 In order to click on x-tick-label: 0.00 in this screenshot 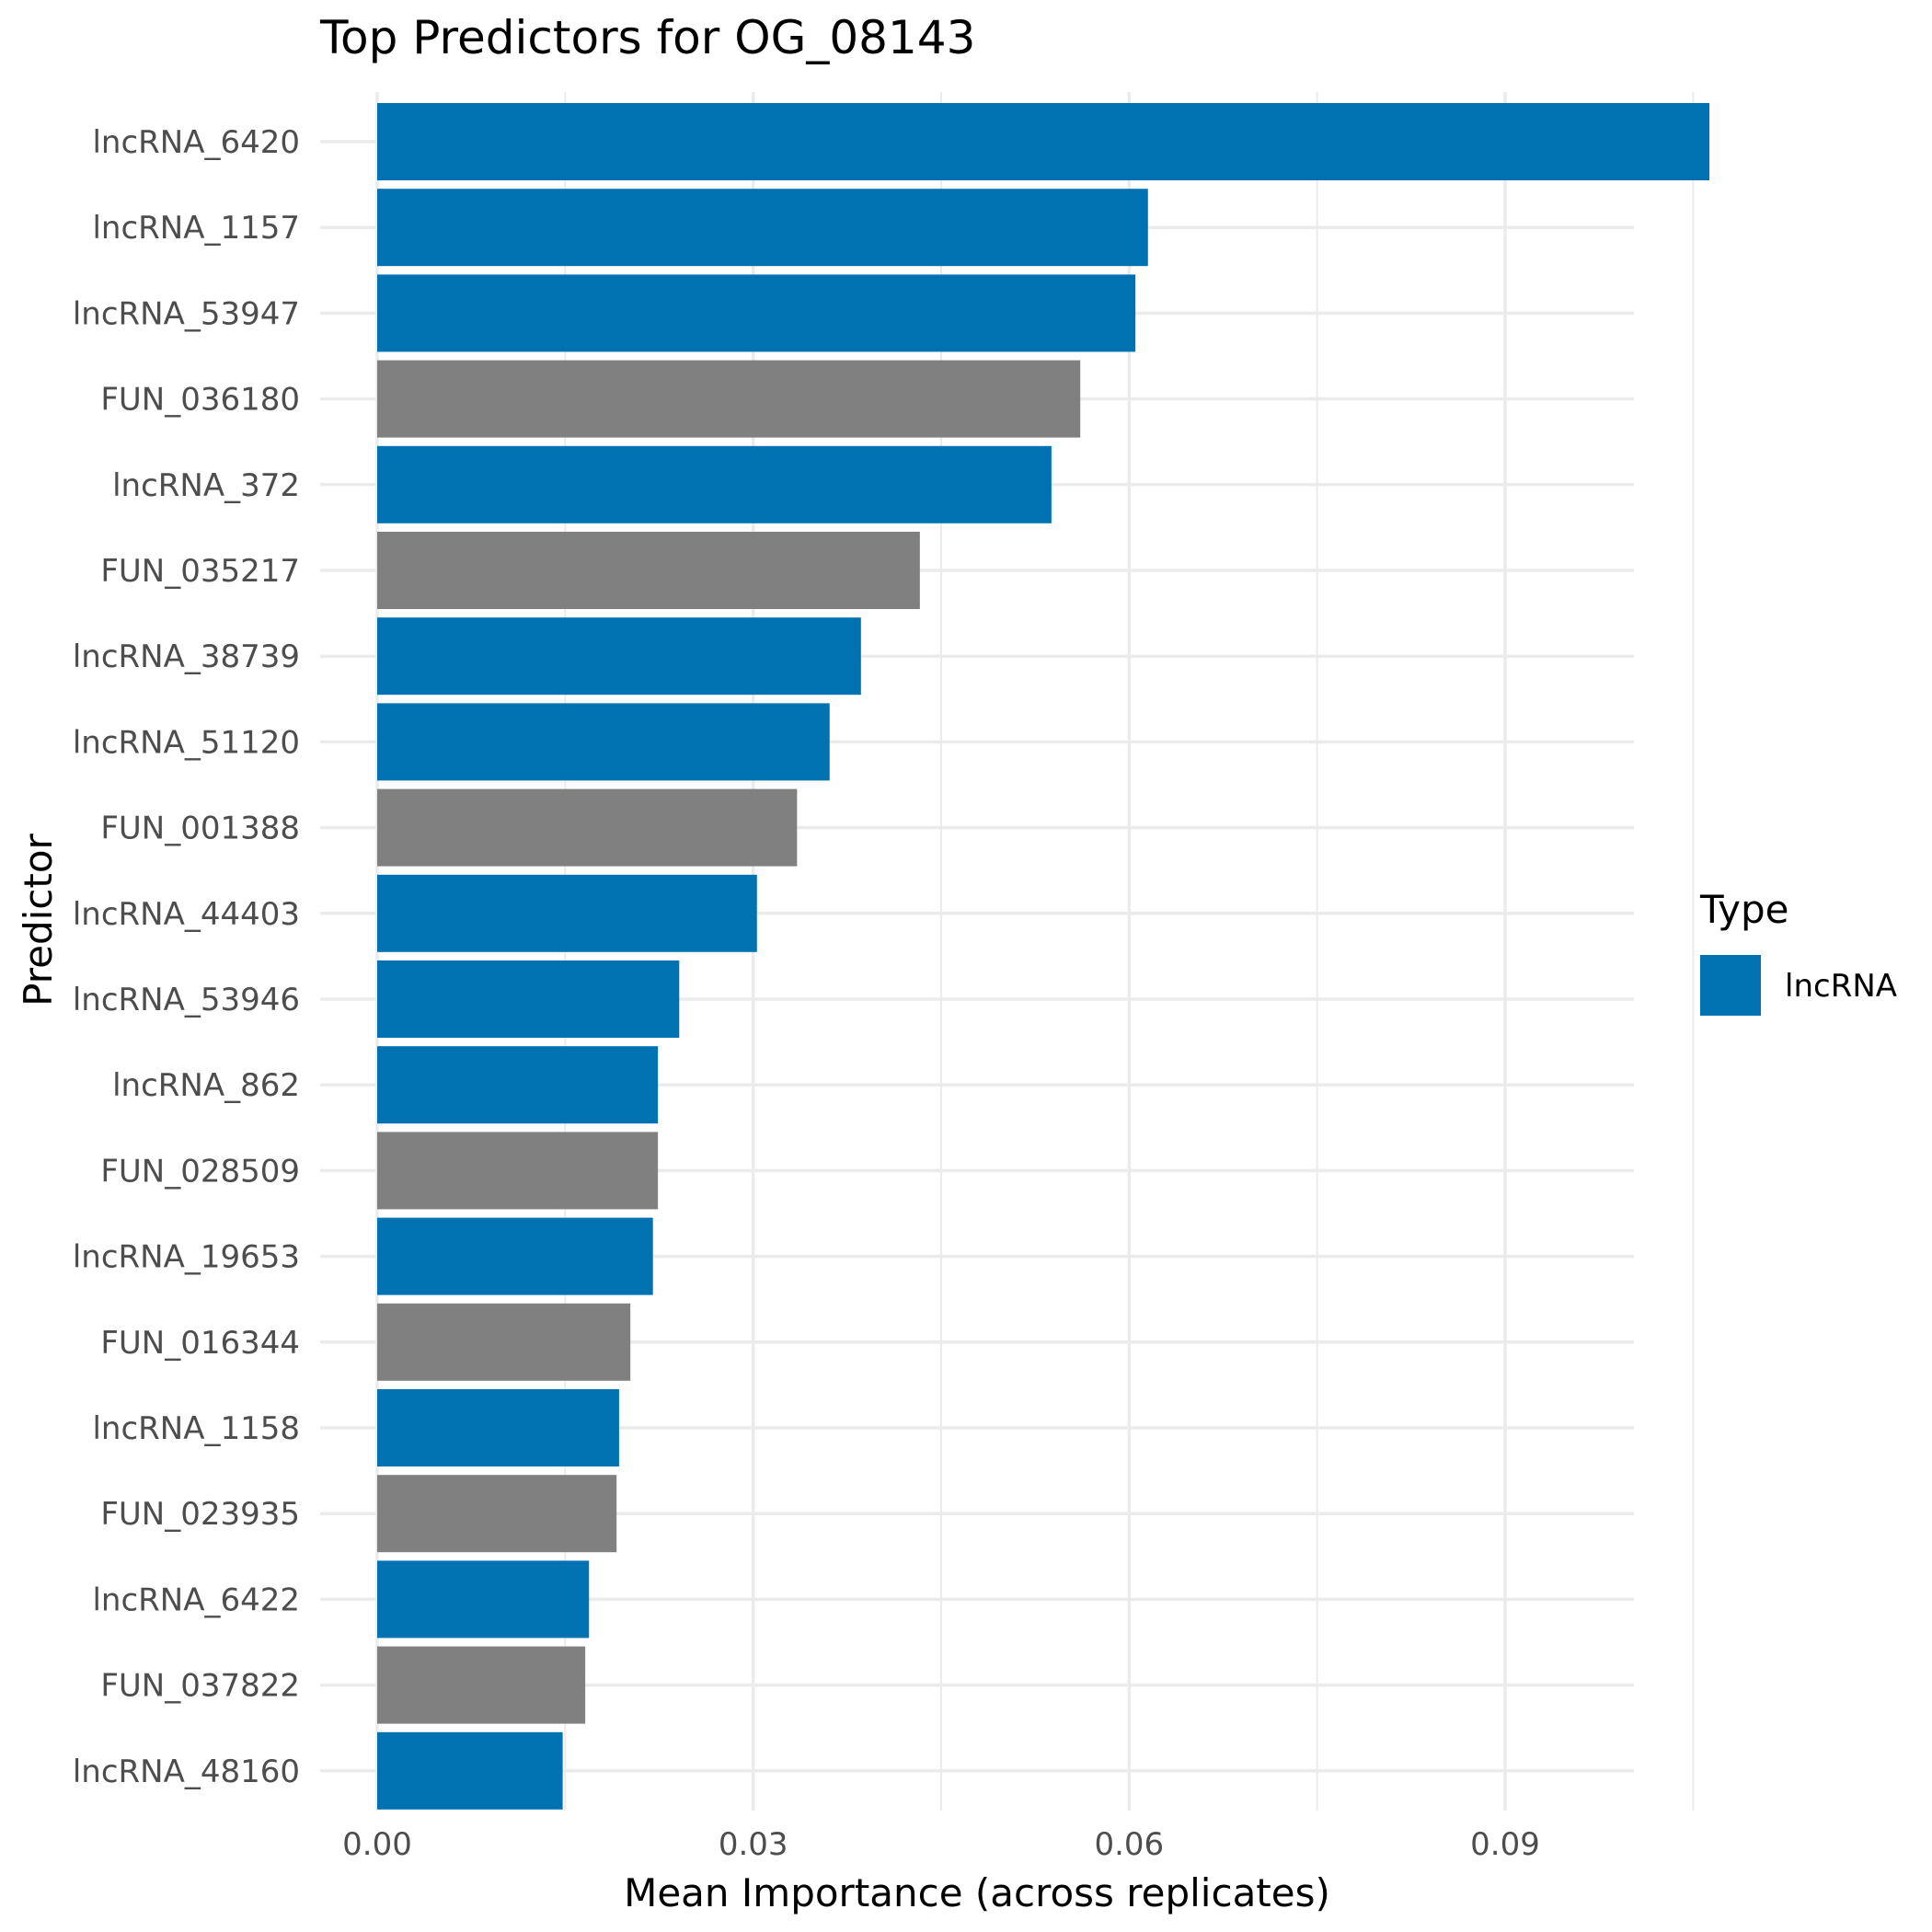, I will do `click(377, 1844)`.